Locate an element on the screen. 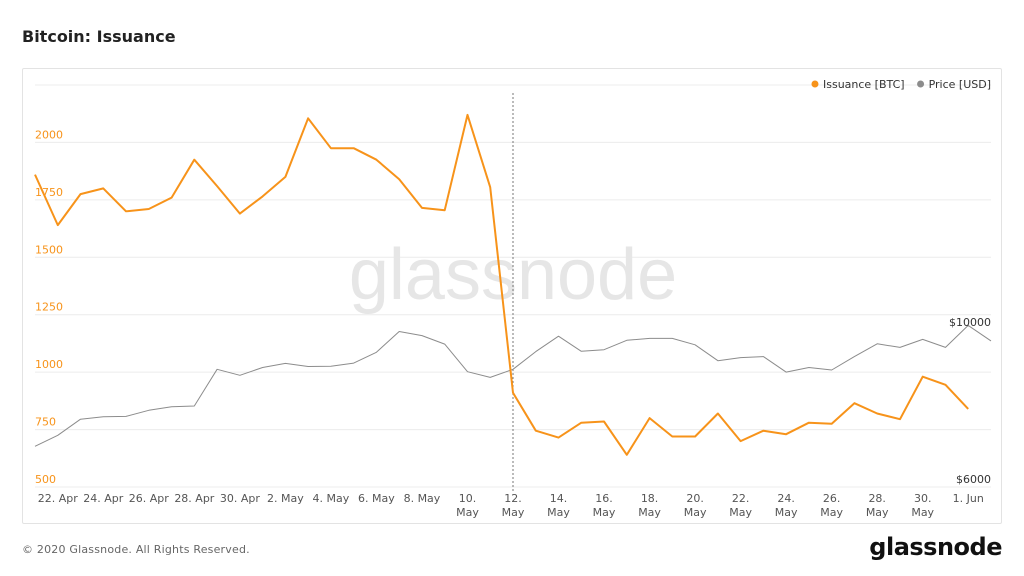 Image resolution: width=1024 pixels, height=576 pixels. x-tick-label: 30. Apr is located at coordinates (240, 498).